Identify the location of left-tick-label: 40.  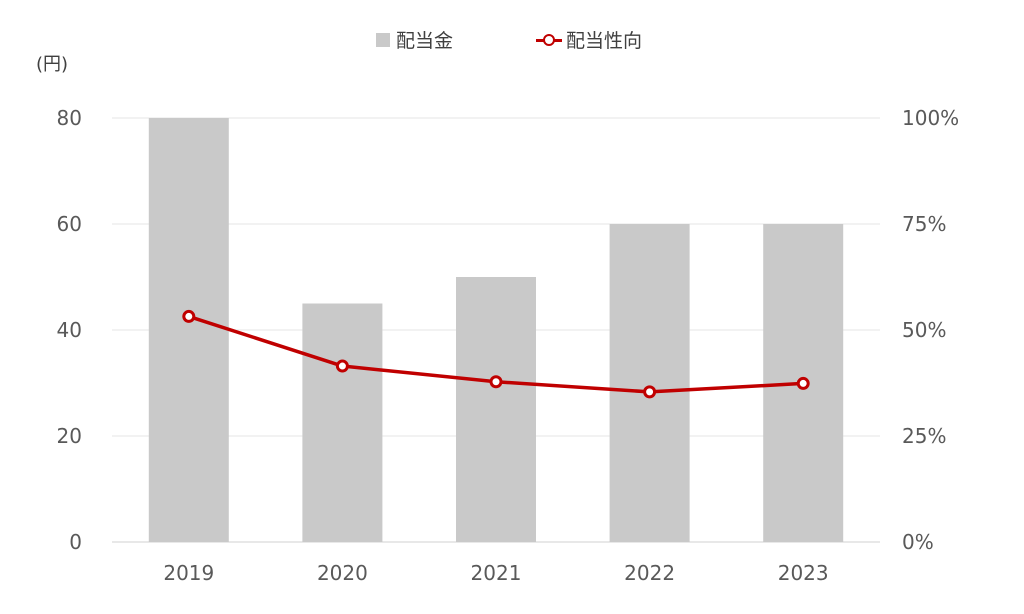
(69, 330).